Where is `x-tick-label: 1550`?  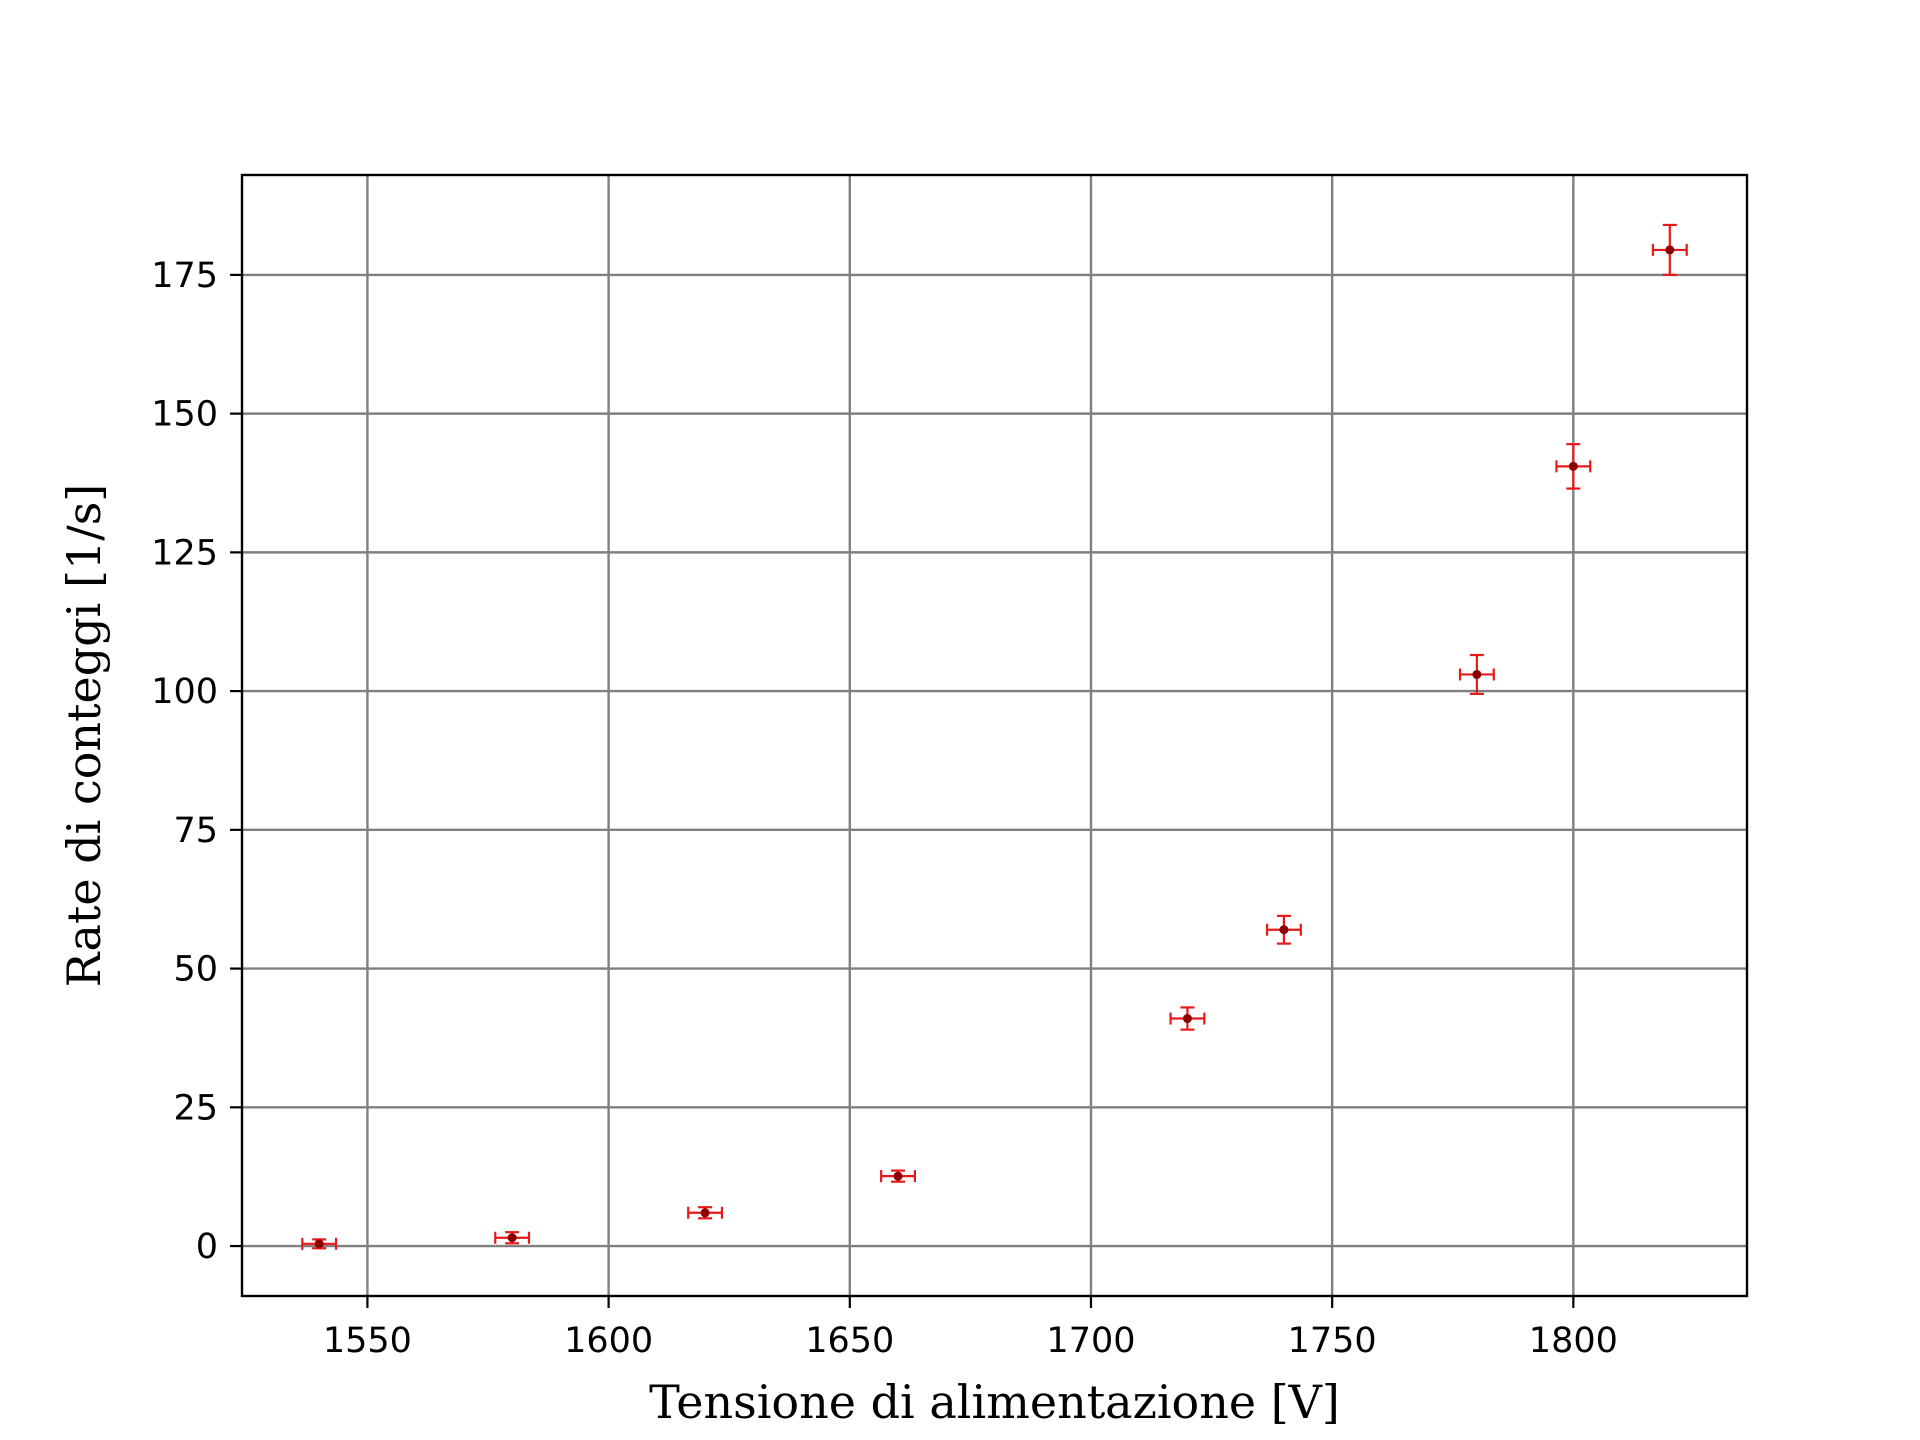
x-tick-label: 1550 is located at coordinates (367, 1341).